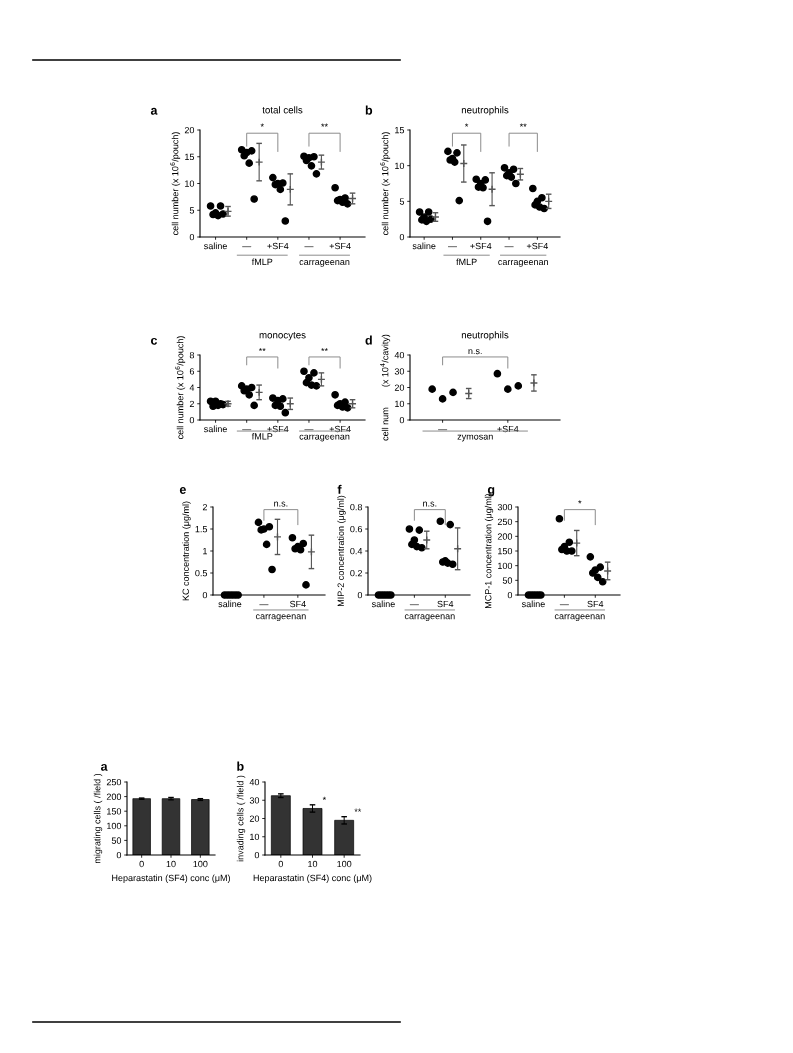  I want to click on y-tick-label: 4, so click(192, 387).